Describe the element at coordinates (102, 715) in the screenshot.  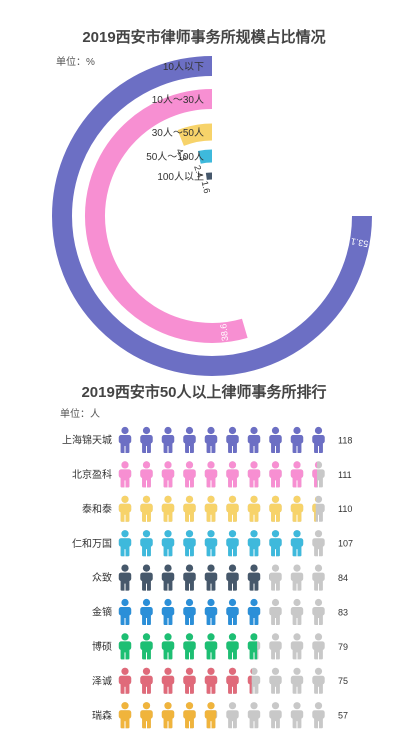
I see `category-label: 瑞森` at that location.